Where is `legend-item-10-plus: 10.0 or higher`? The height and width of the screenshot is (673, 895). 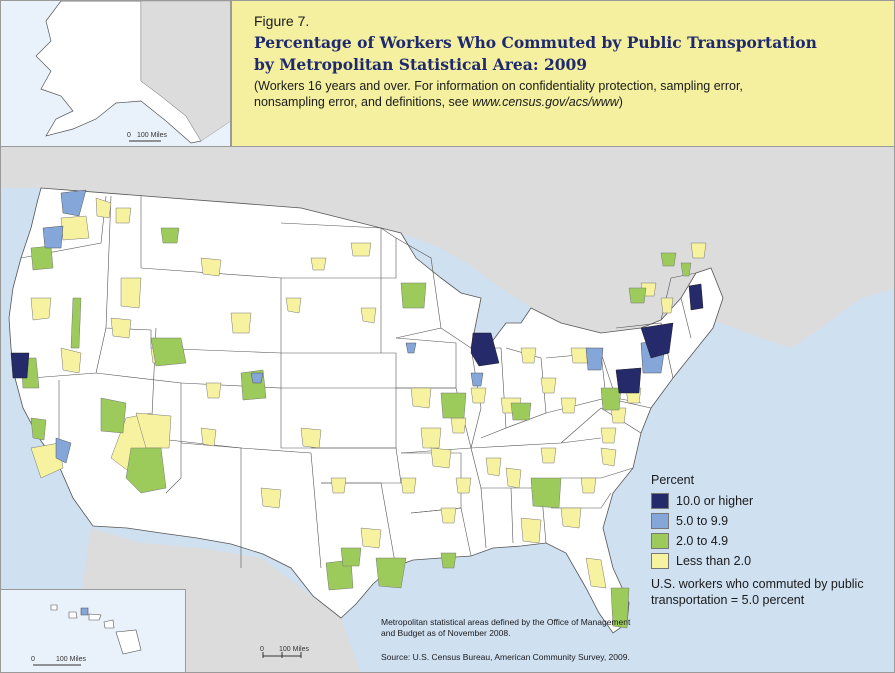 legend-item-10-plus: 10.0 or higher is located at coordinates (751, 501).